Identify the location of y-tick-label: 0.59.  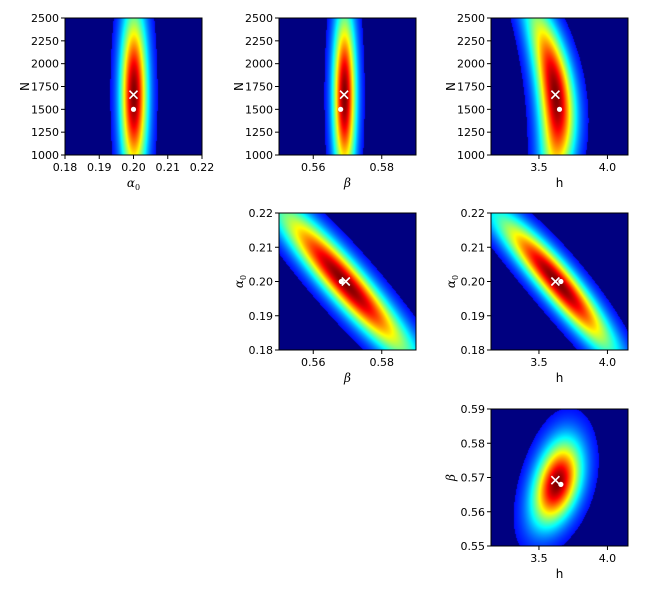
(473, 409).